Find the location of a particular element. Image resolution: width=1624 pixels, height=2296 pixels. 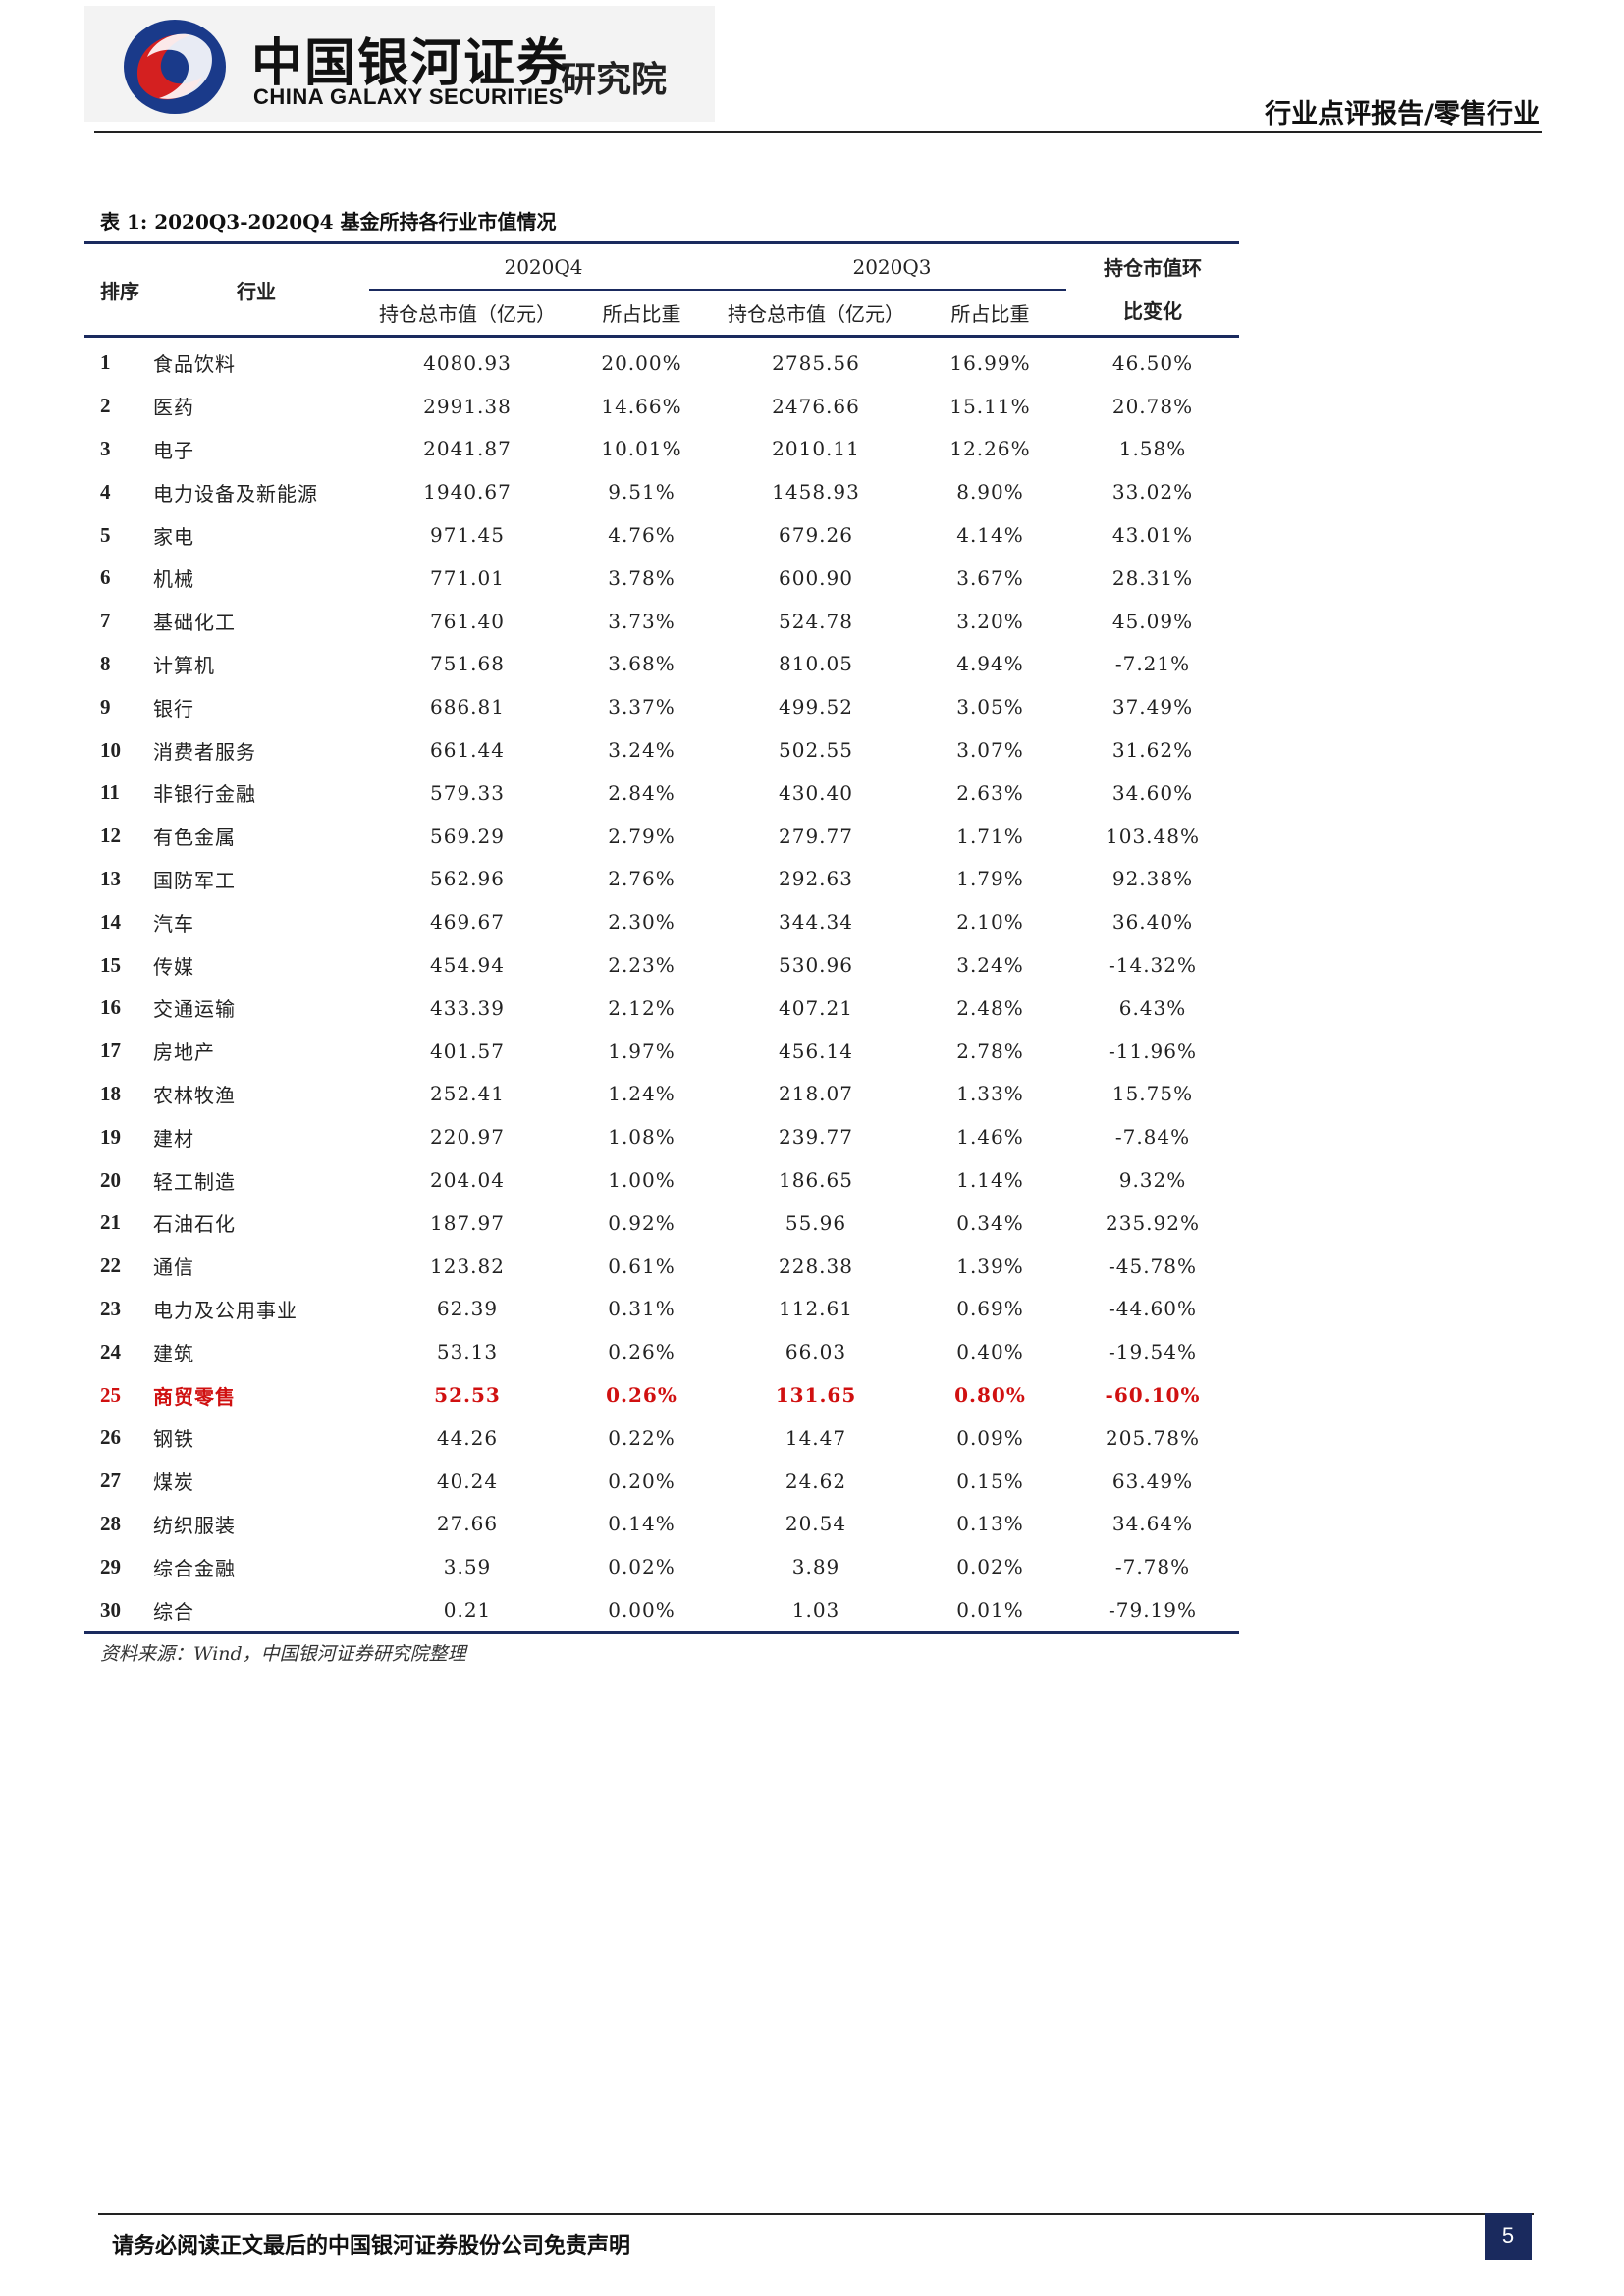

row-q4-market-value: 2991.38 is located at coordinates (467, 406).